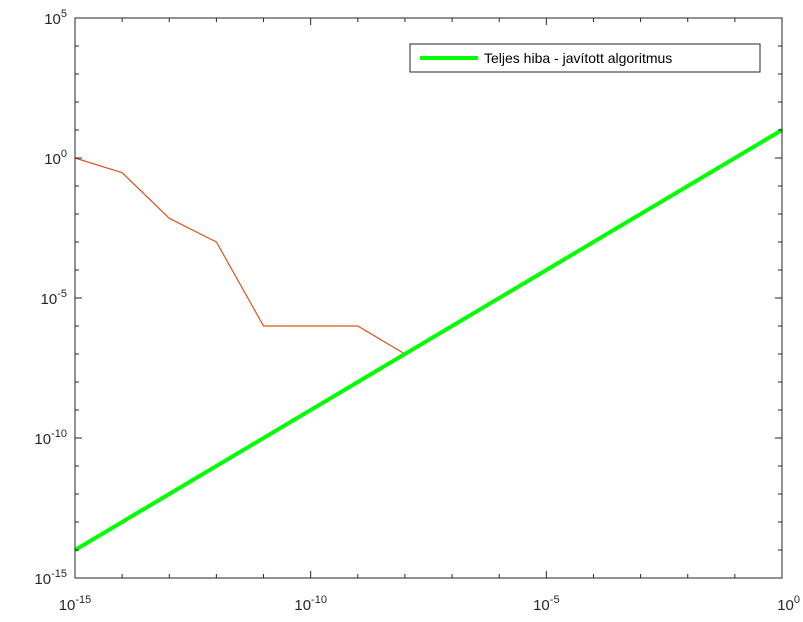  What do you see at coordinates (75, 604) in the screenshot?
I see `x-tick-label: 10⁻¹⁵` at bounding box center [75, 604].